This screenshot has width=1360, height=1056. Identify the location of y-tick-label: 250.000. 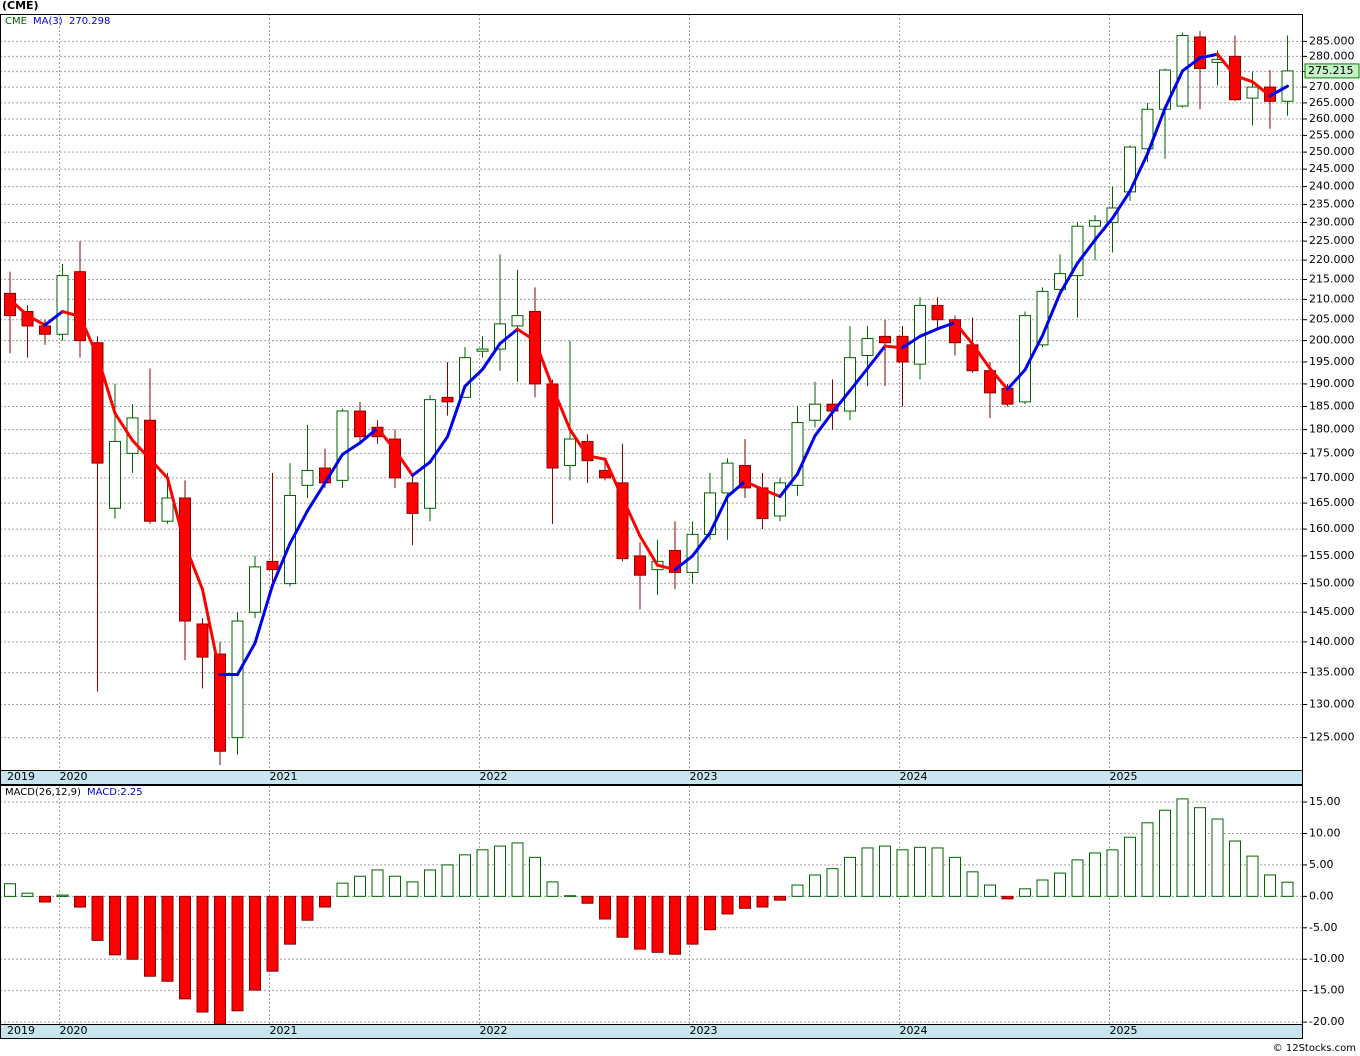
(1332, 151).